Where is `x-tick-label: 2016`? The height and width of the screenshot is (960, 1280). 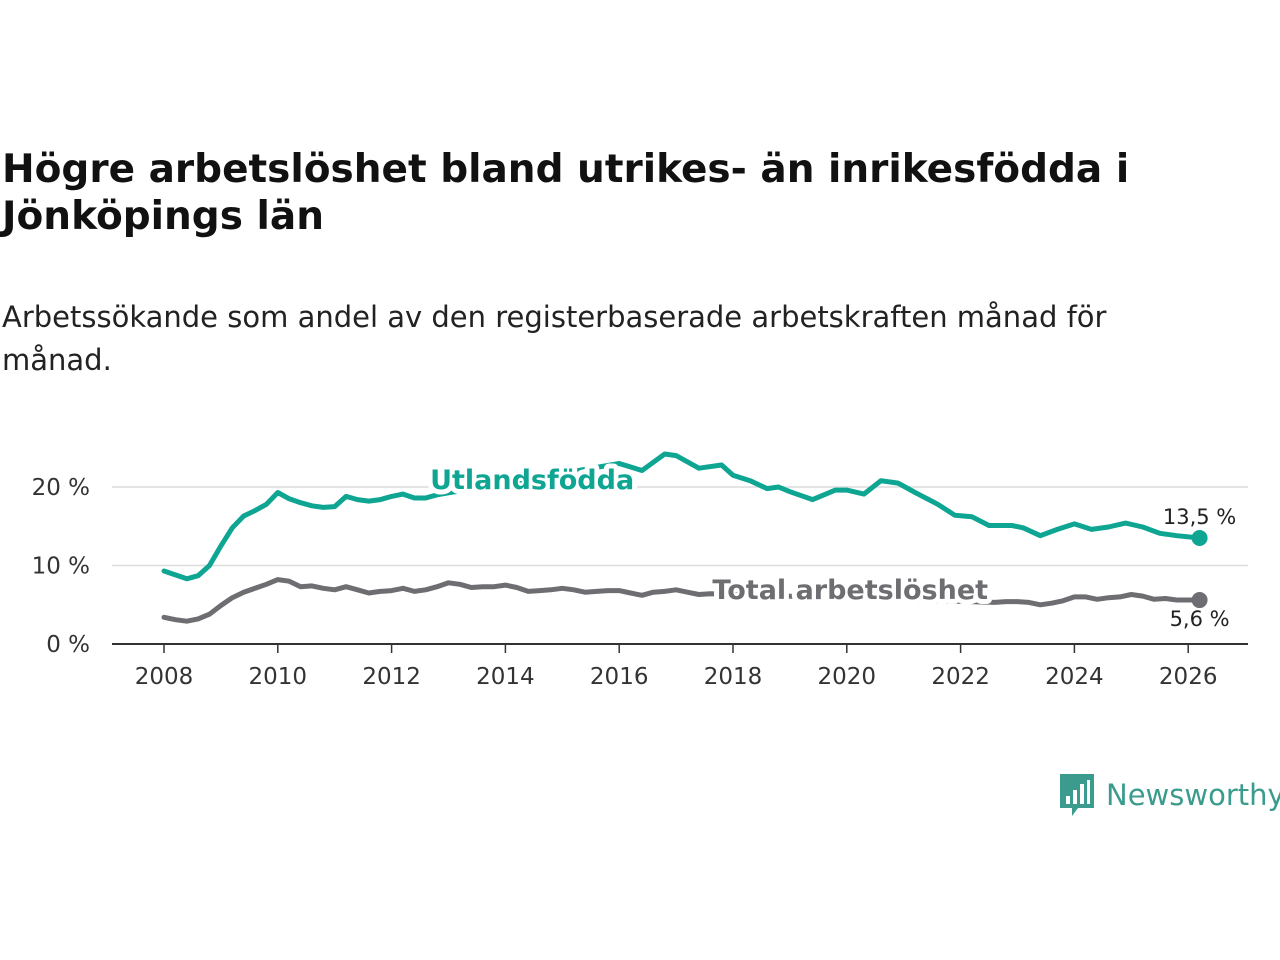
x-tick-label: 2016 is located at coordinates (619, 677).